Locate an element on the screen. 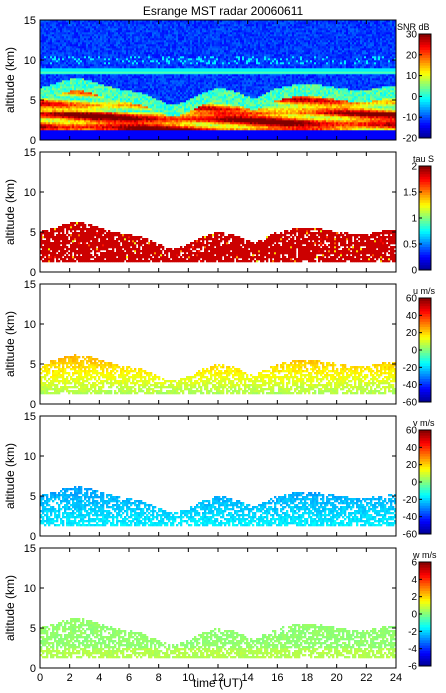  colorbar-label-tau: tau S is located at coordinates (424, 159).